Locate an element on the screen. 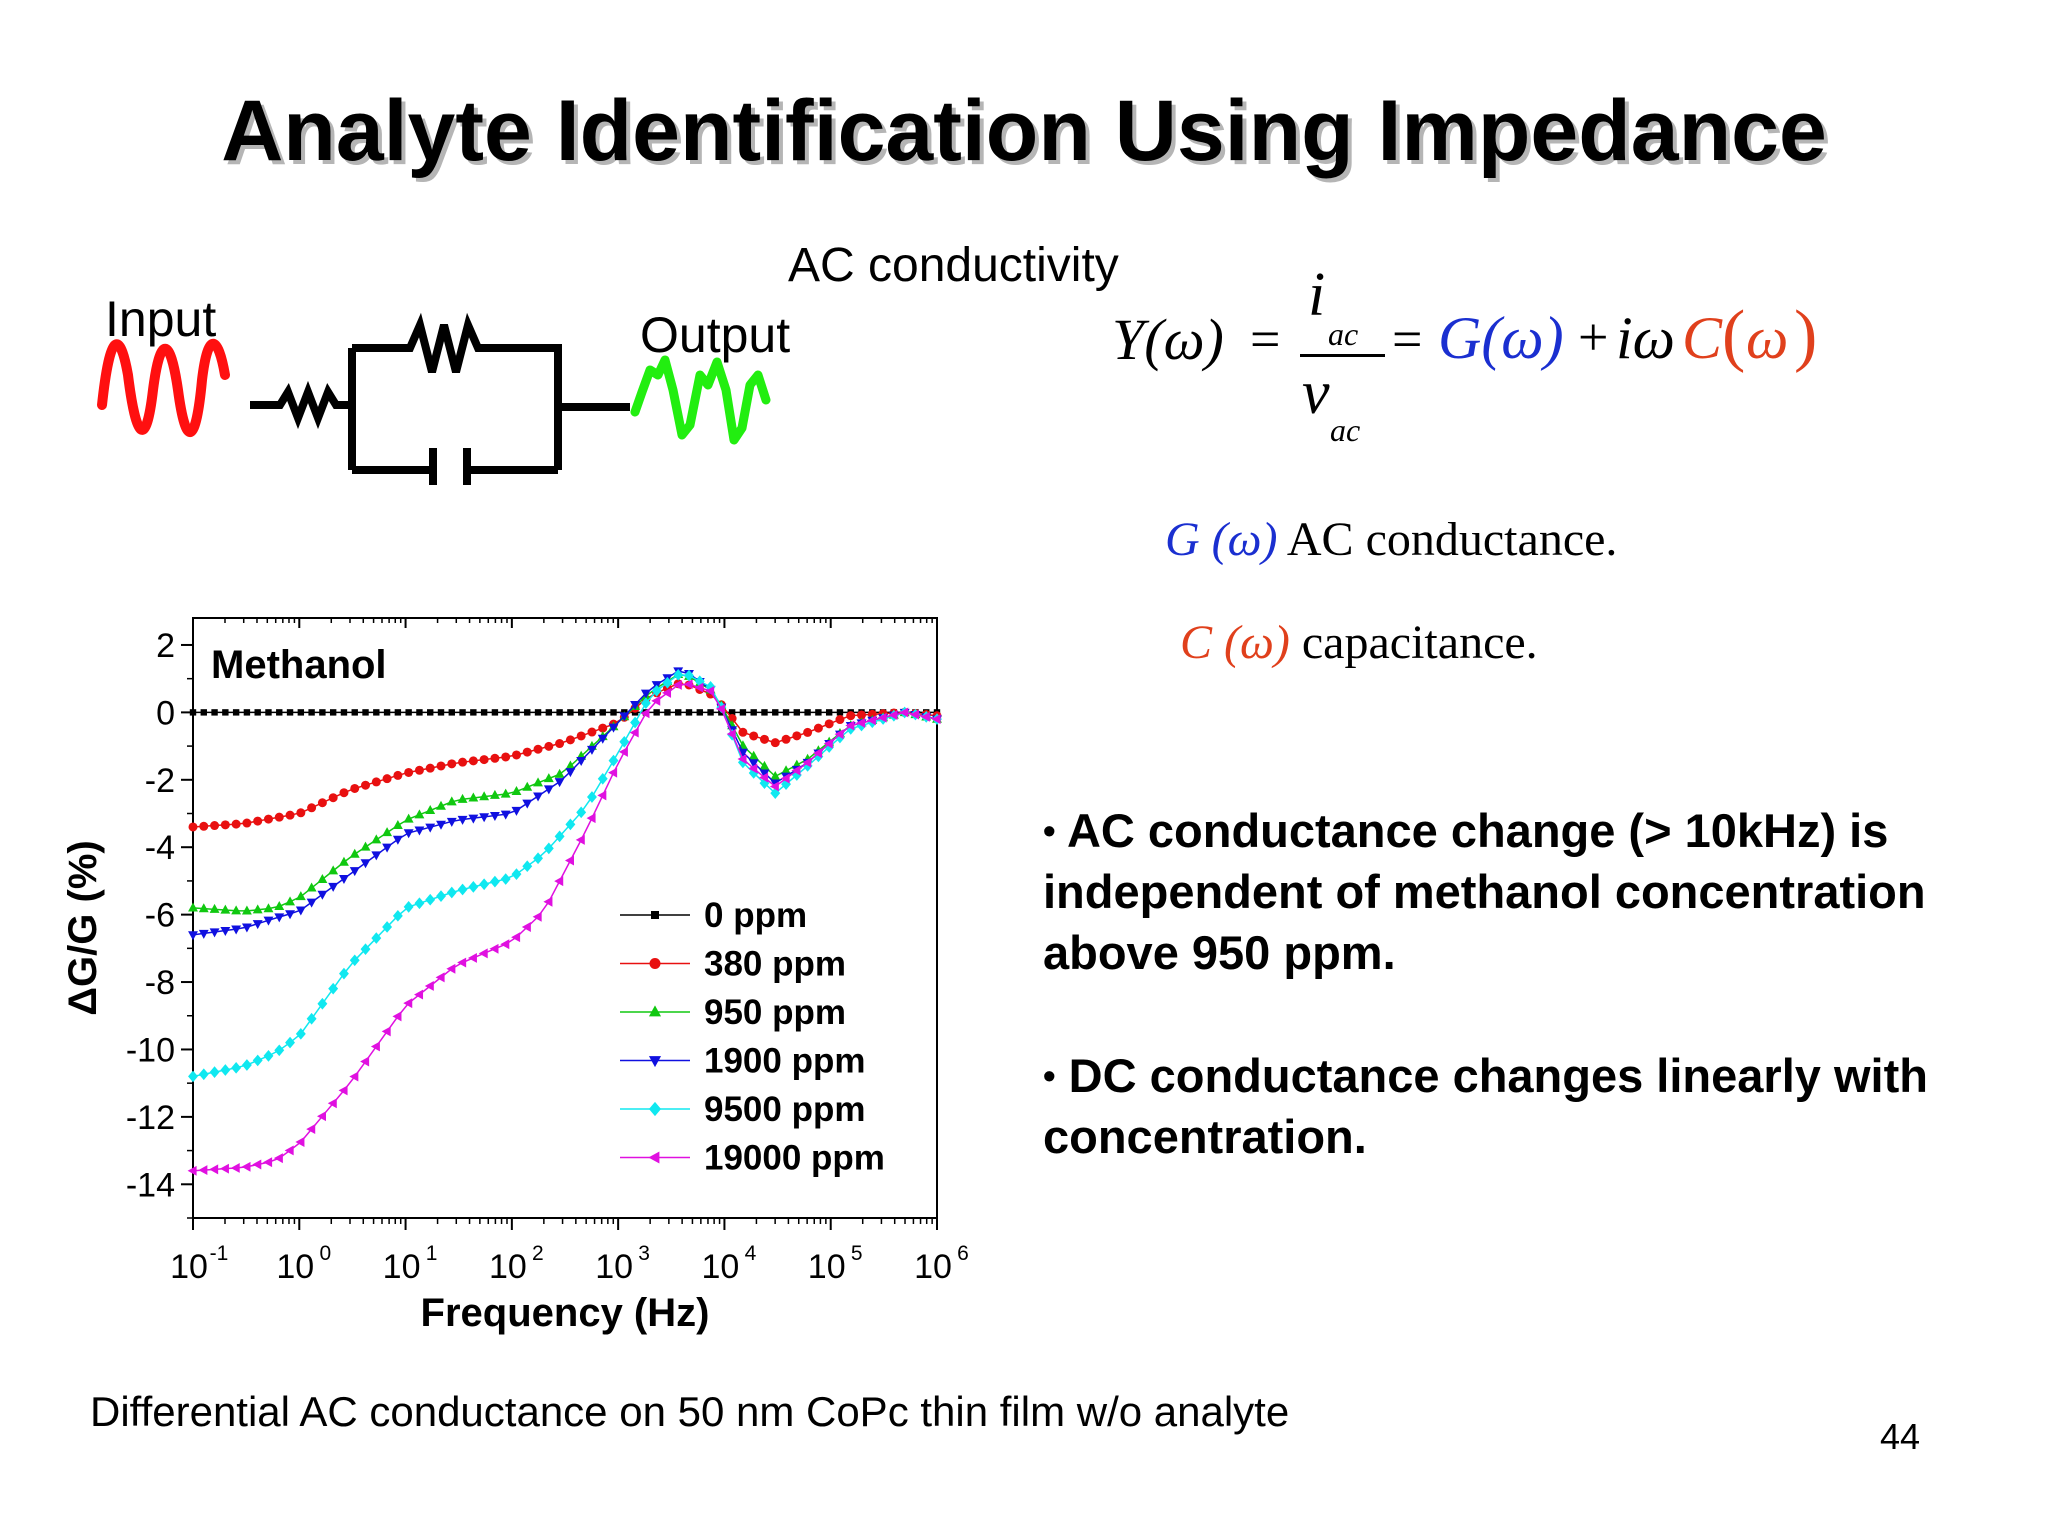 The width and height of the screenshot is (2048, 1536). output-label: Output is located at coordinates (715, 335).